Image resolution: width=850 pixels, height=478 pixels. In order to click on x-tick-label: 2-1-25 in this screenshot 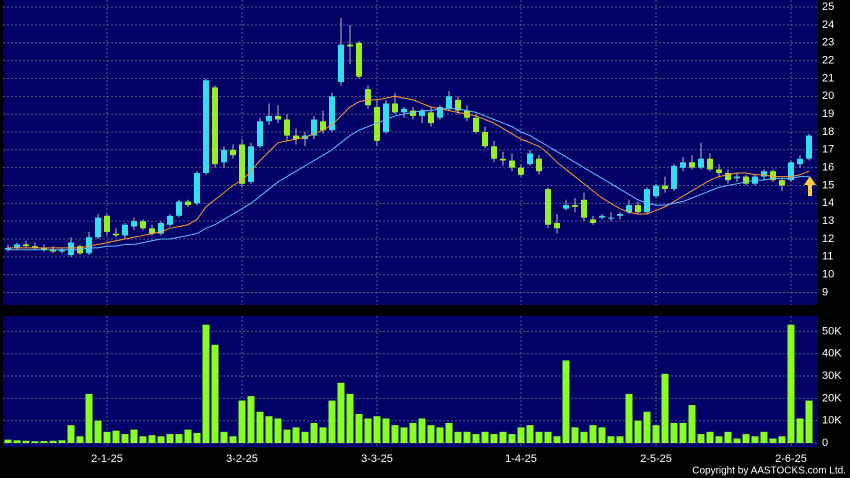, I will do `click(107, 459)`.